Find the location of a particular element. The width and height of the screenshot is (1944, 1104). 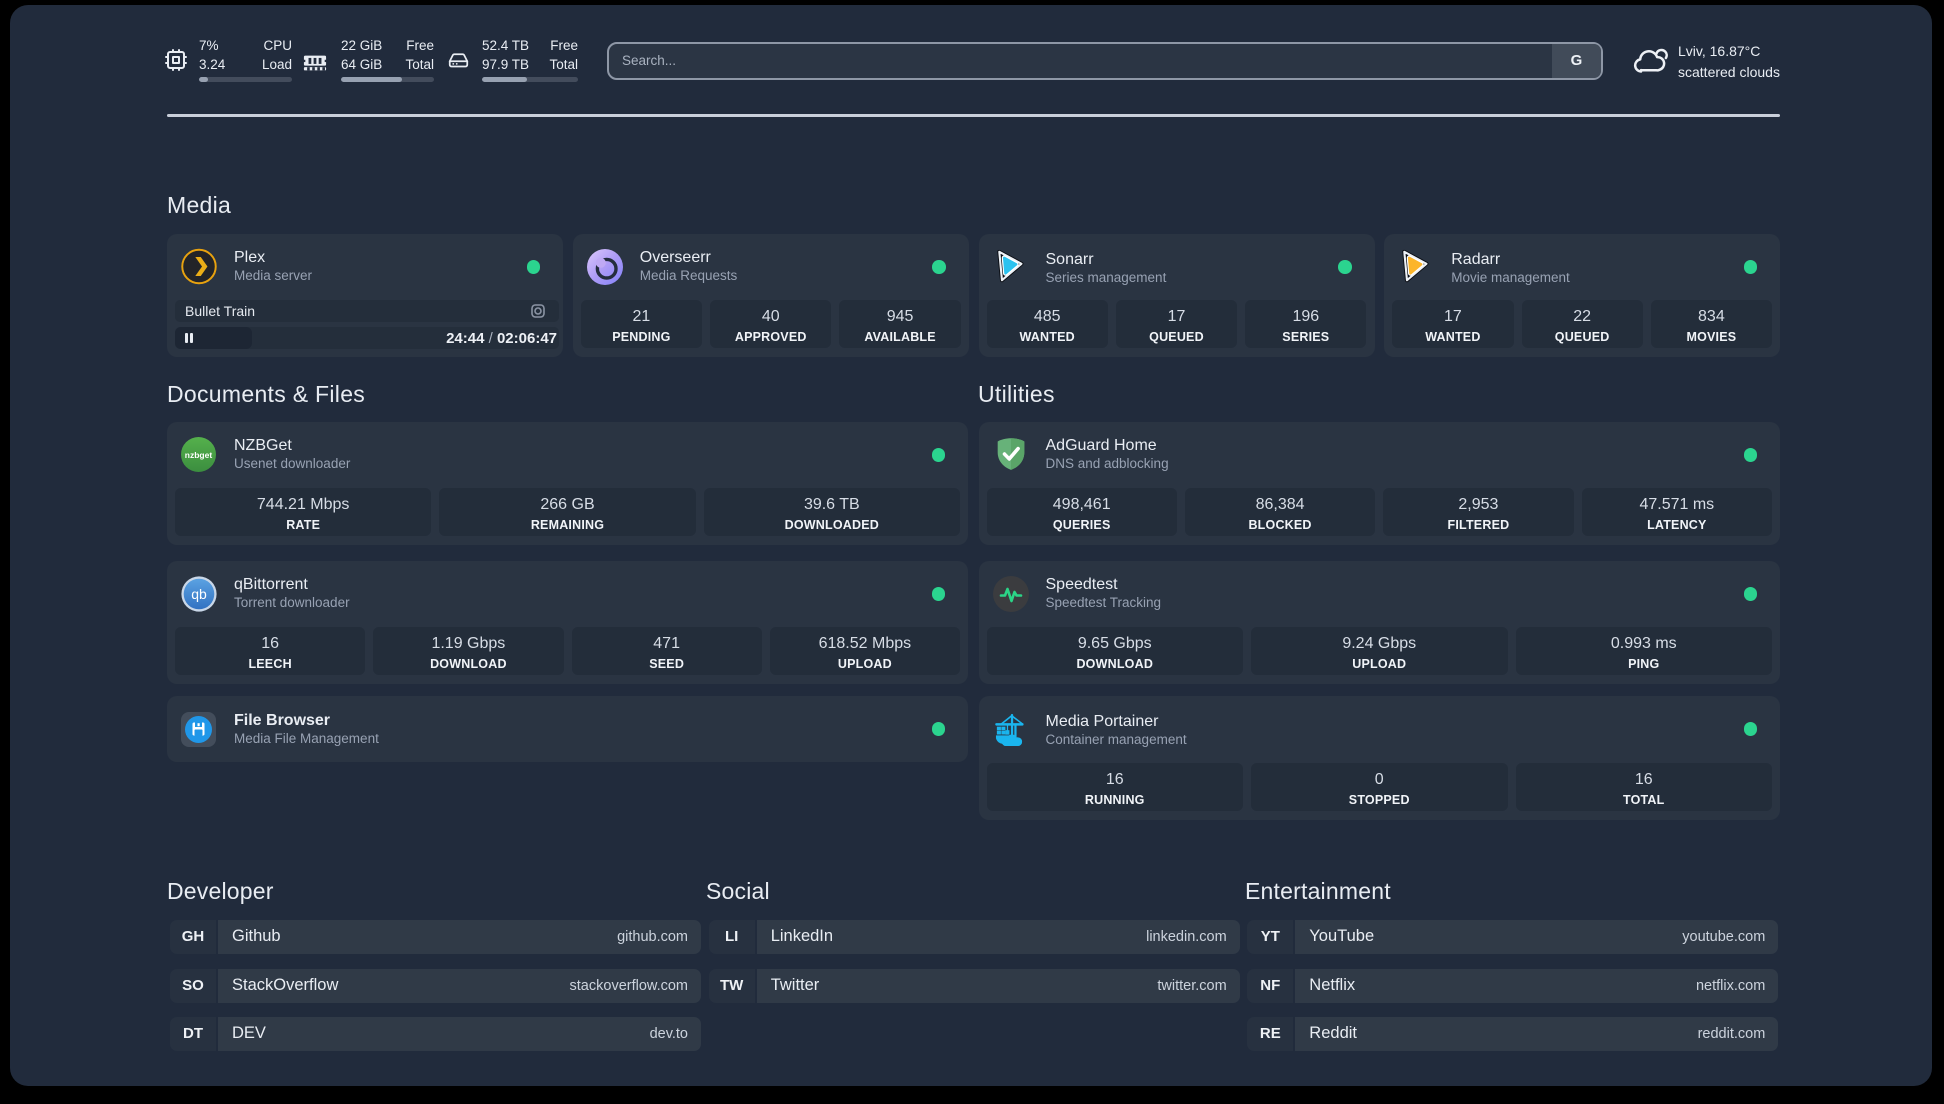

svg-text: qb is located at coordinates (199, 594).